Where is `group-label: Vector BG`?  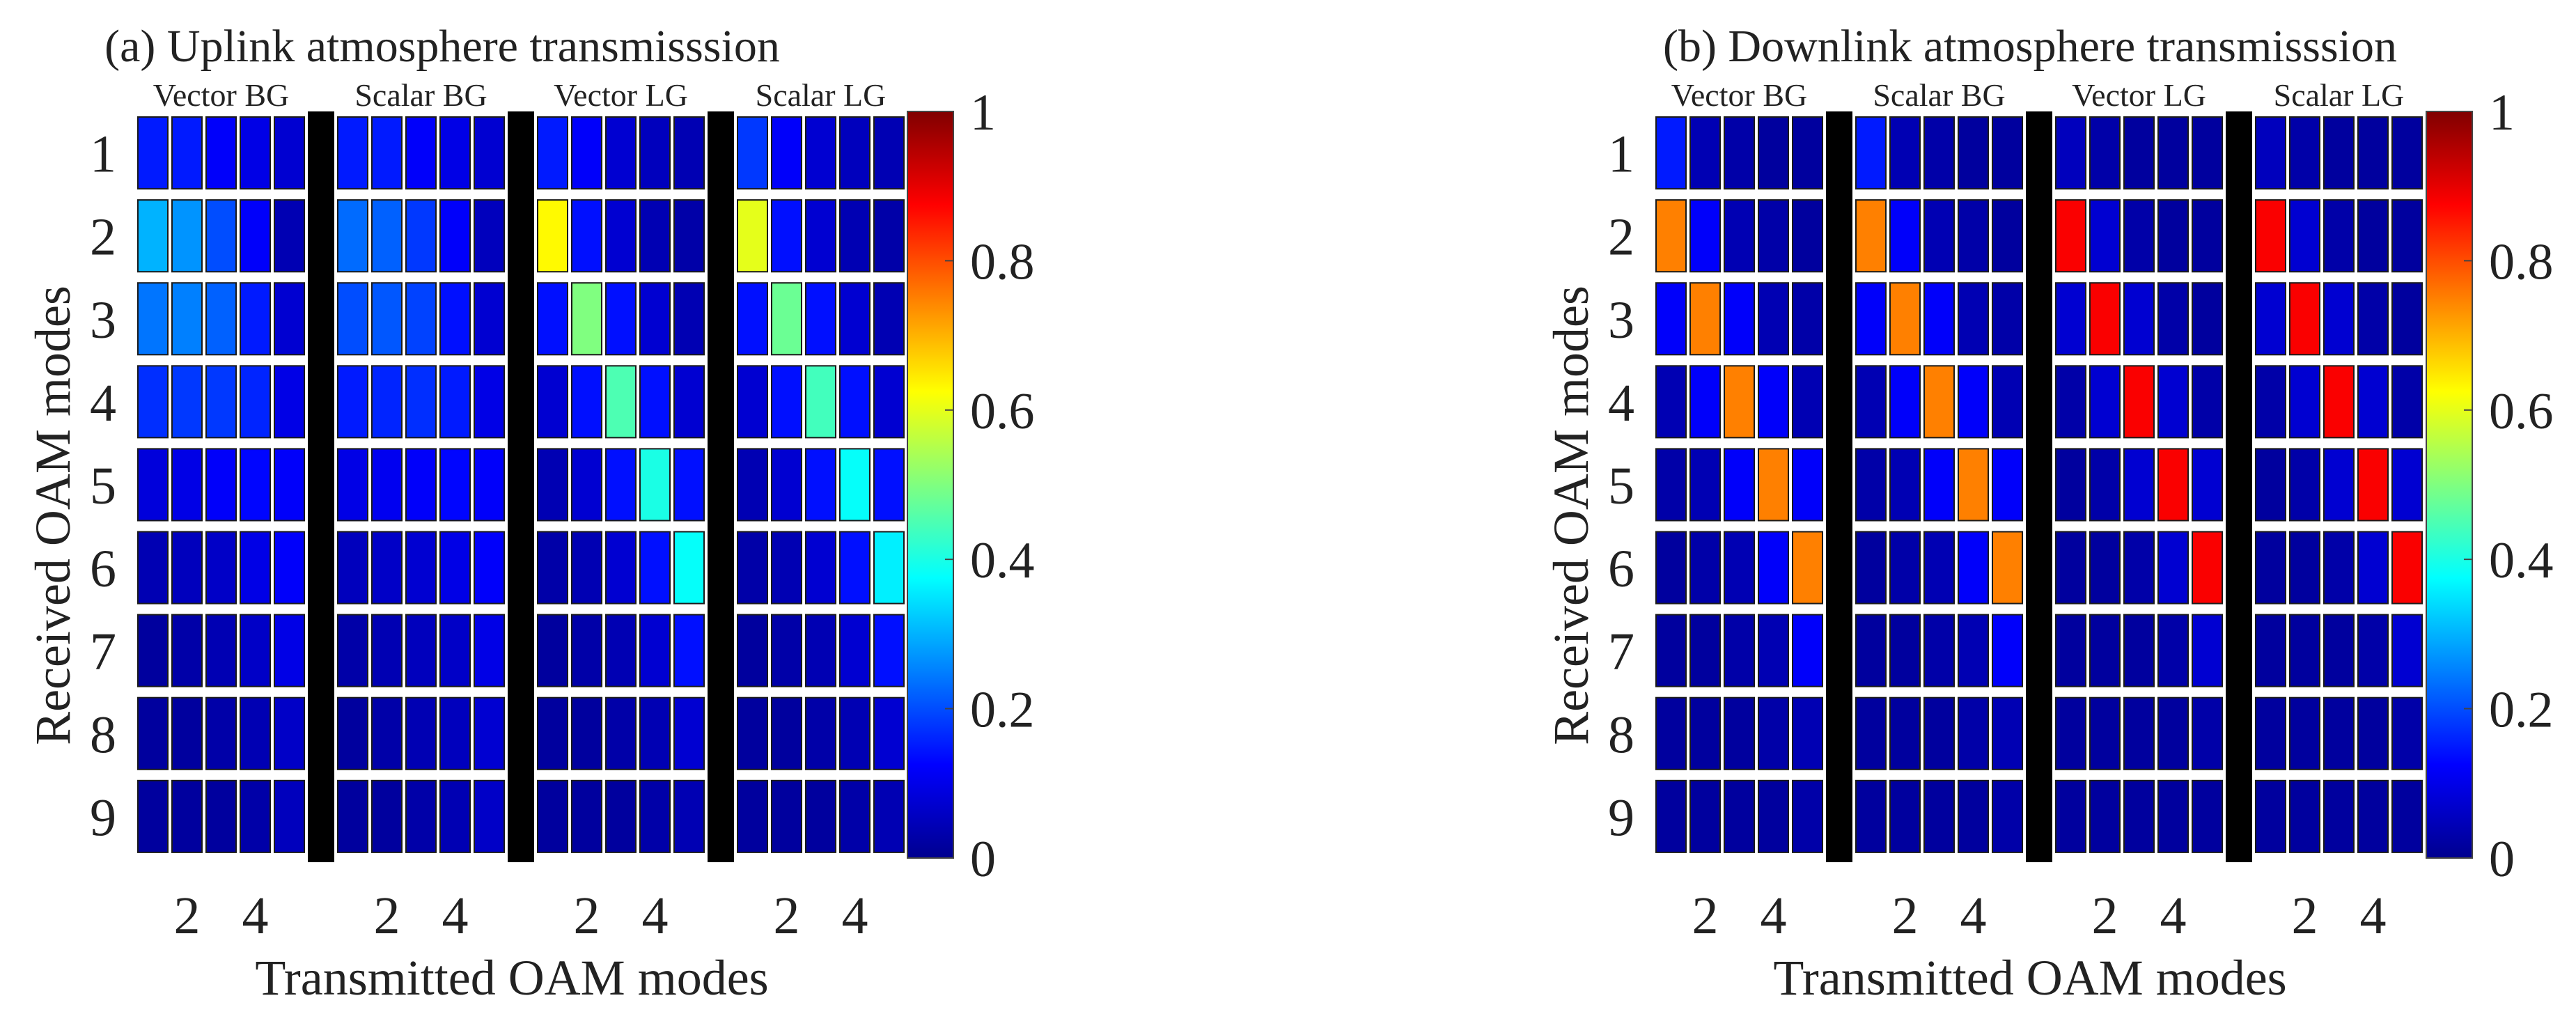
group-label: Vector BG is located at coordinates (1739, 95).